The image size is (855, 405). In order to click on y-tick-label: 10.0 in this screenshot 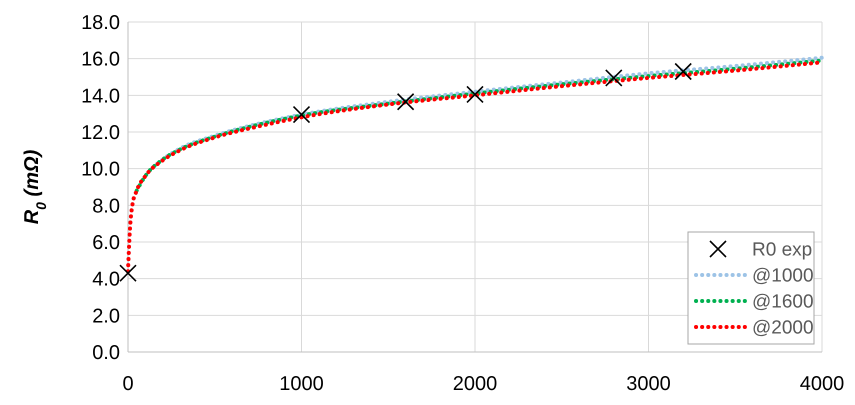, I will do `click(100, 169)`.